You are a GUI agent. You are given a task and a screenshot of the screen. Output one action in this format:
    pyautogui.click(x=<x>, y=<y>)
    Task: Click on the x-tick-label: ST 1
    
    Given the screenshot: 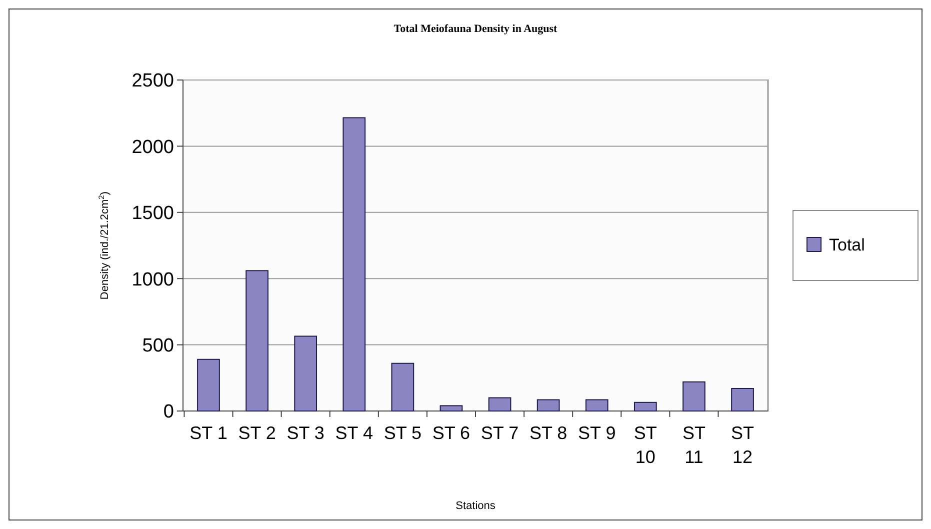 What is the action you would take?
    pyautogui.click(x=209, y=433)
    